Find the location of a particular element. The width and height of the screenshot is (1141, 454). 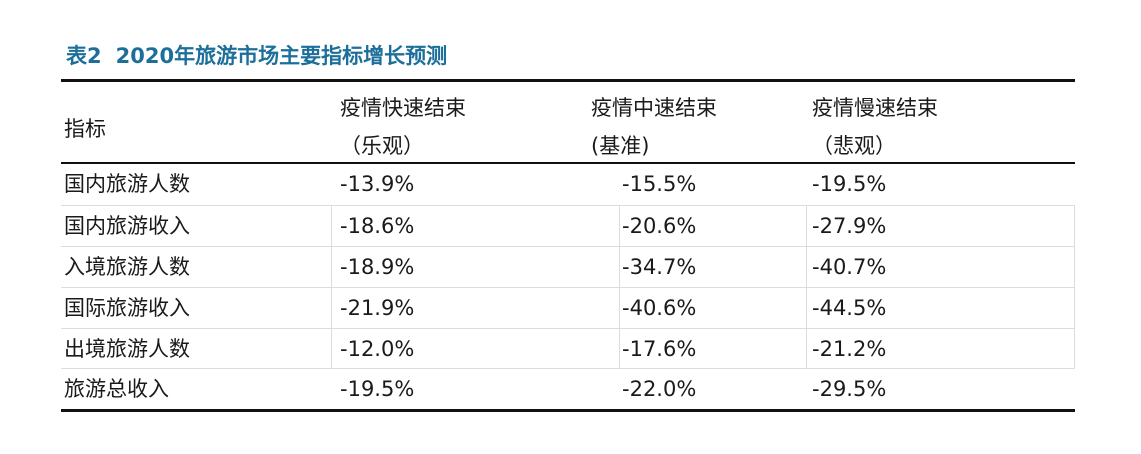

row-label: 旅游总收入 is located at coordinates (116, 389).